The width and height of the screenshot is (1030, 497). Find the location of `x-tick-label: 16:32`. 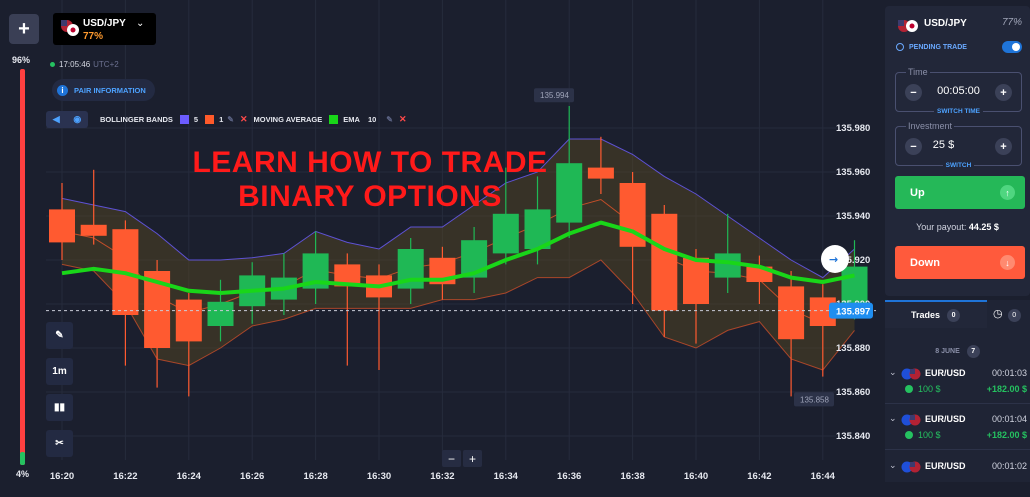

x-tick-label: 16:32 is located at coordinates (442, 476).